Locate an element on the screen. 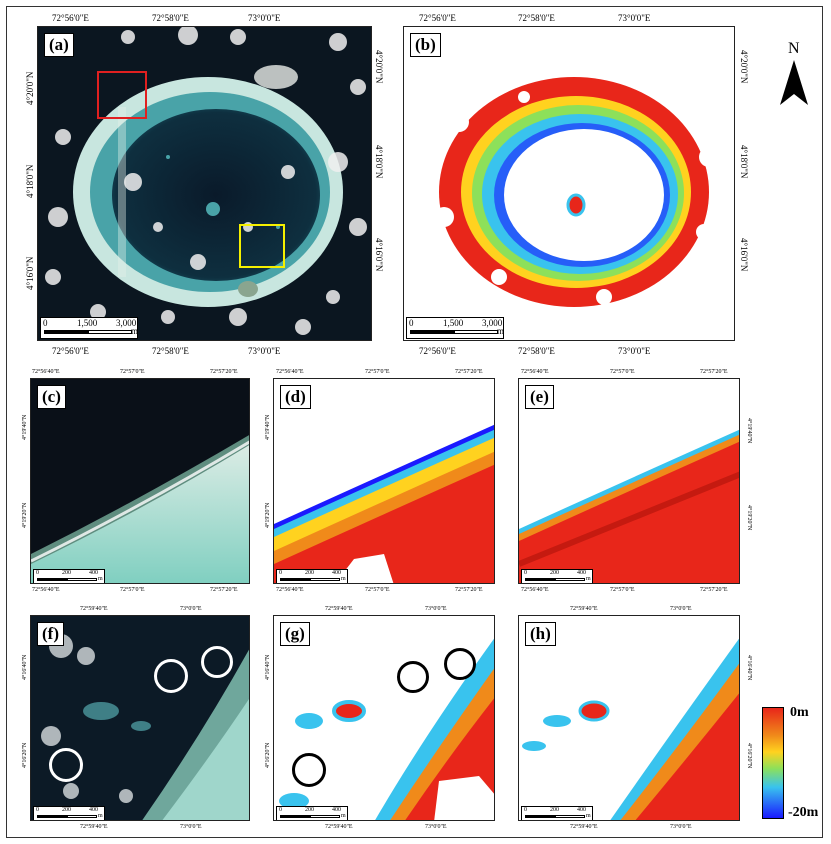 The height and width of the screenshot is (844, 831). panel-f-satellite-zoom: (f) 0 200 400 m is located at coordinates (140, 718).